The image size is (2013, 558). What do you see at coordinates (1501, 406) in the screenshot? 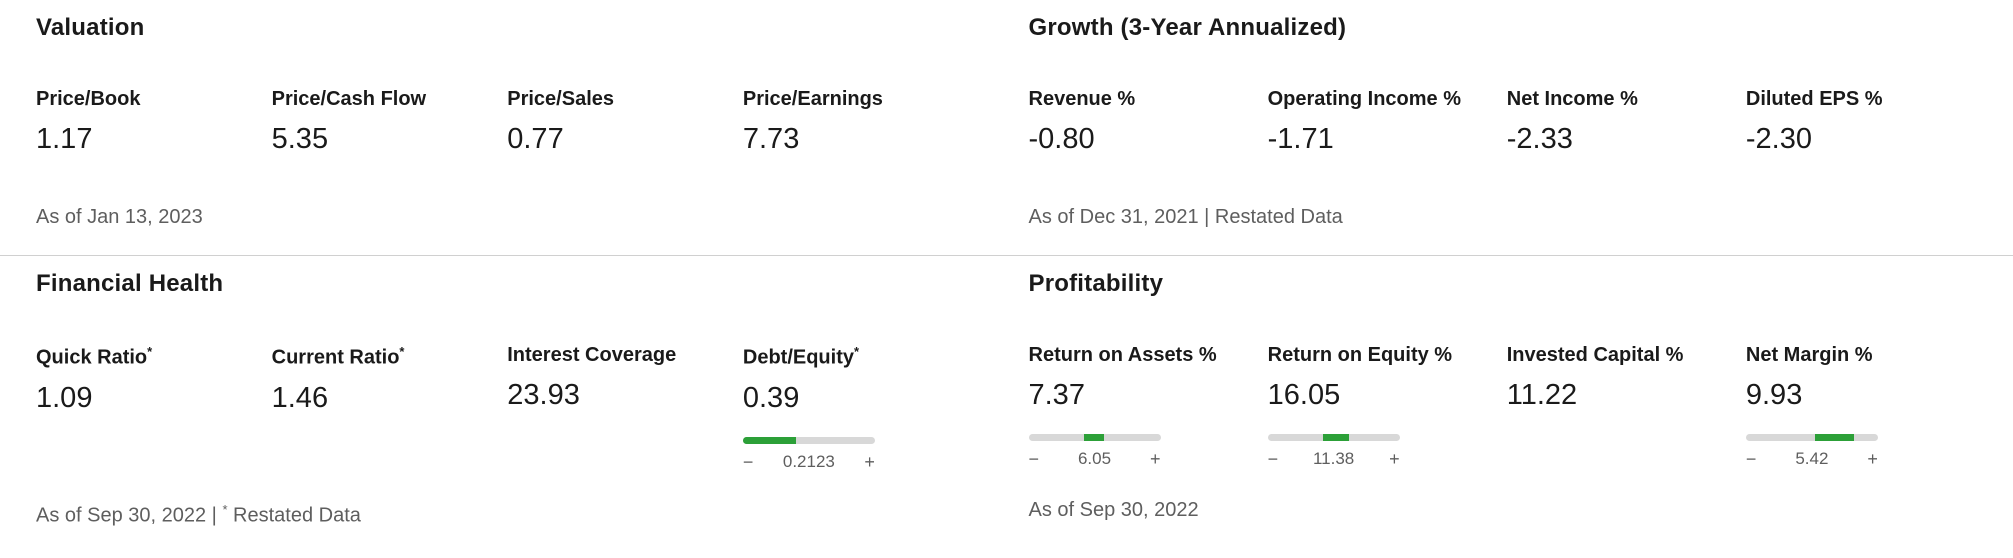
I see `profitability-metrics: Return on Assets % 7.37 − 6.05 +` at bounding box center [1501, 406].